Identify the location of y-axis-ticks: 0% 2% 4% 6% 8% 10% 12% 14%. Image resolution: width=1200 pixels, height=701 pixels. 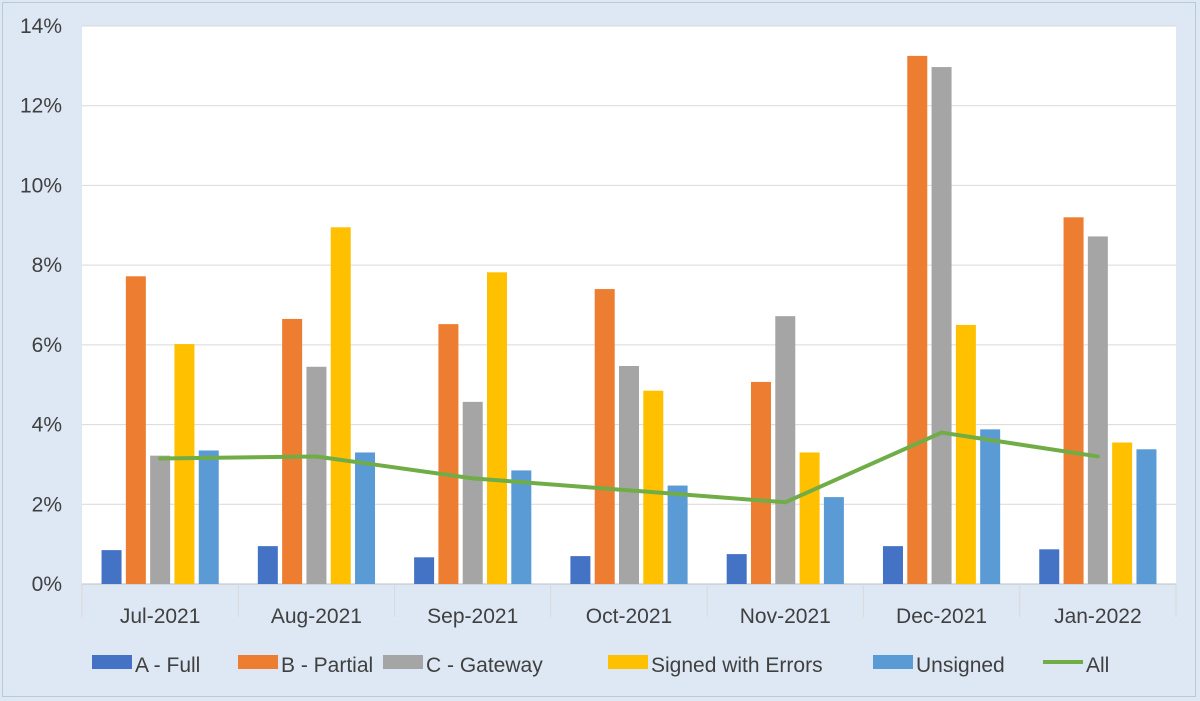
(41, 305).